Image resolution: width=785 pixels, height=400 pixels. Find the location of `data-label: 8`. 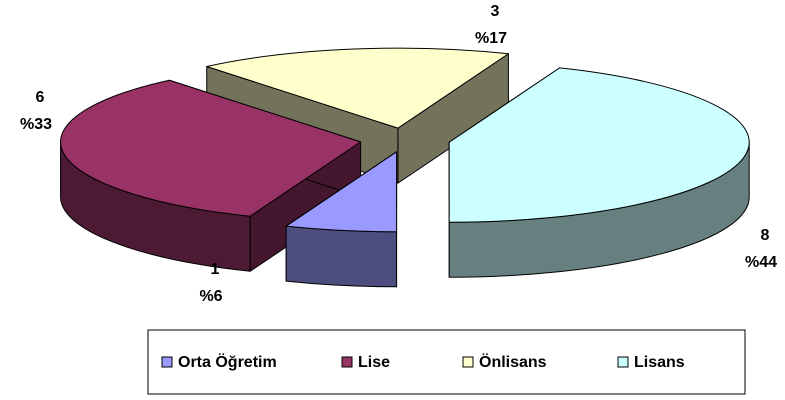

data-label: 8 is located at coordinates (765, 235).